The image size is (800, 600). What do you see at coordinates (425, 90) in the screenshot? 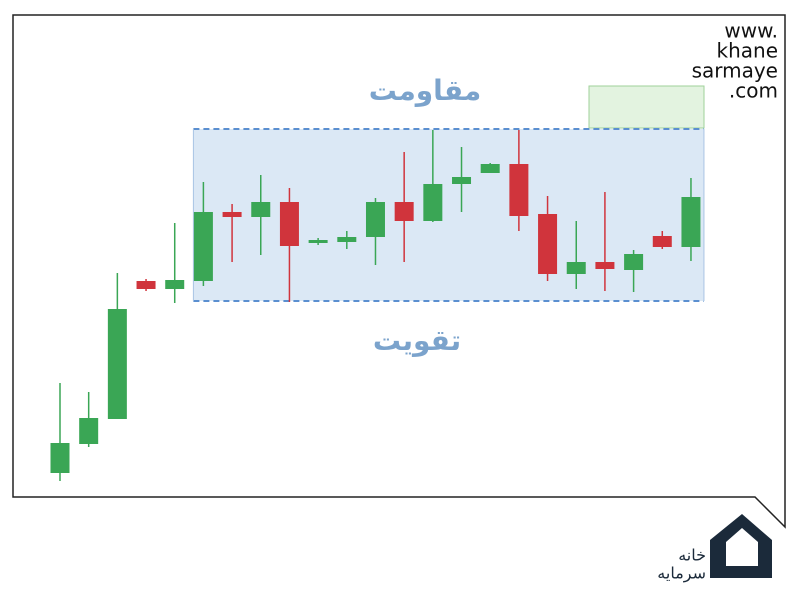
I see `resistance-label: مقاومت` at bounding box center [425, 90].